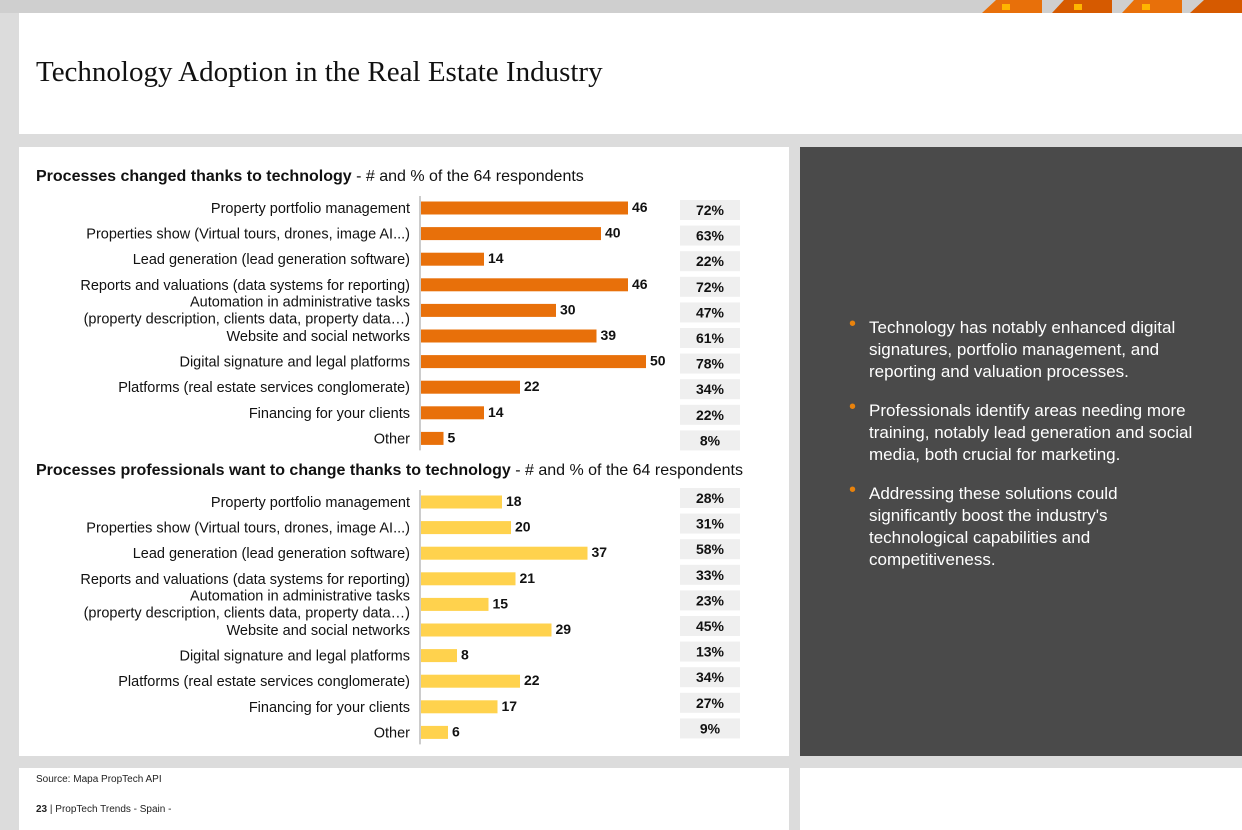 The height and width of the screenshot is (830, 1242). Describe the element at coordinates (452, 437) in the screenshot. I see `data-label: 5` at that location.